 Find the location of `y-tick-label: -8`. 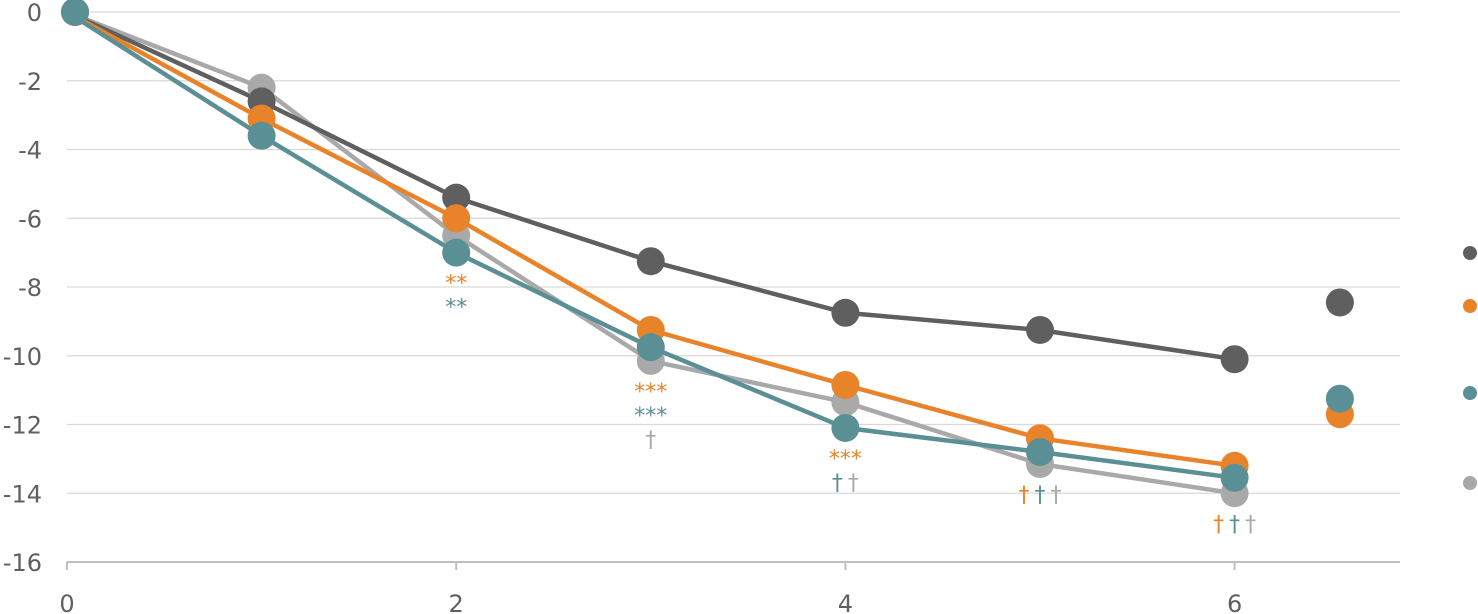

y-tick-label: -8 is located at coordinates (30, 288).